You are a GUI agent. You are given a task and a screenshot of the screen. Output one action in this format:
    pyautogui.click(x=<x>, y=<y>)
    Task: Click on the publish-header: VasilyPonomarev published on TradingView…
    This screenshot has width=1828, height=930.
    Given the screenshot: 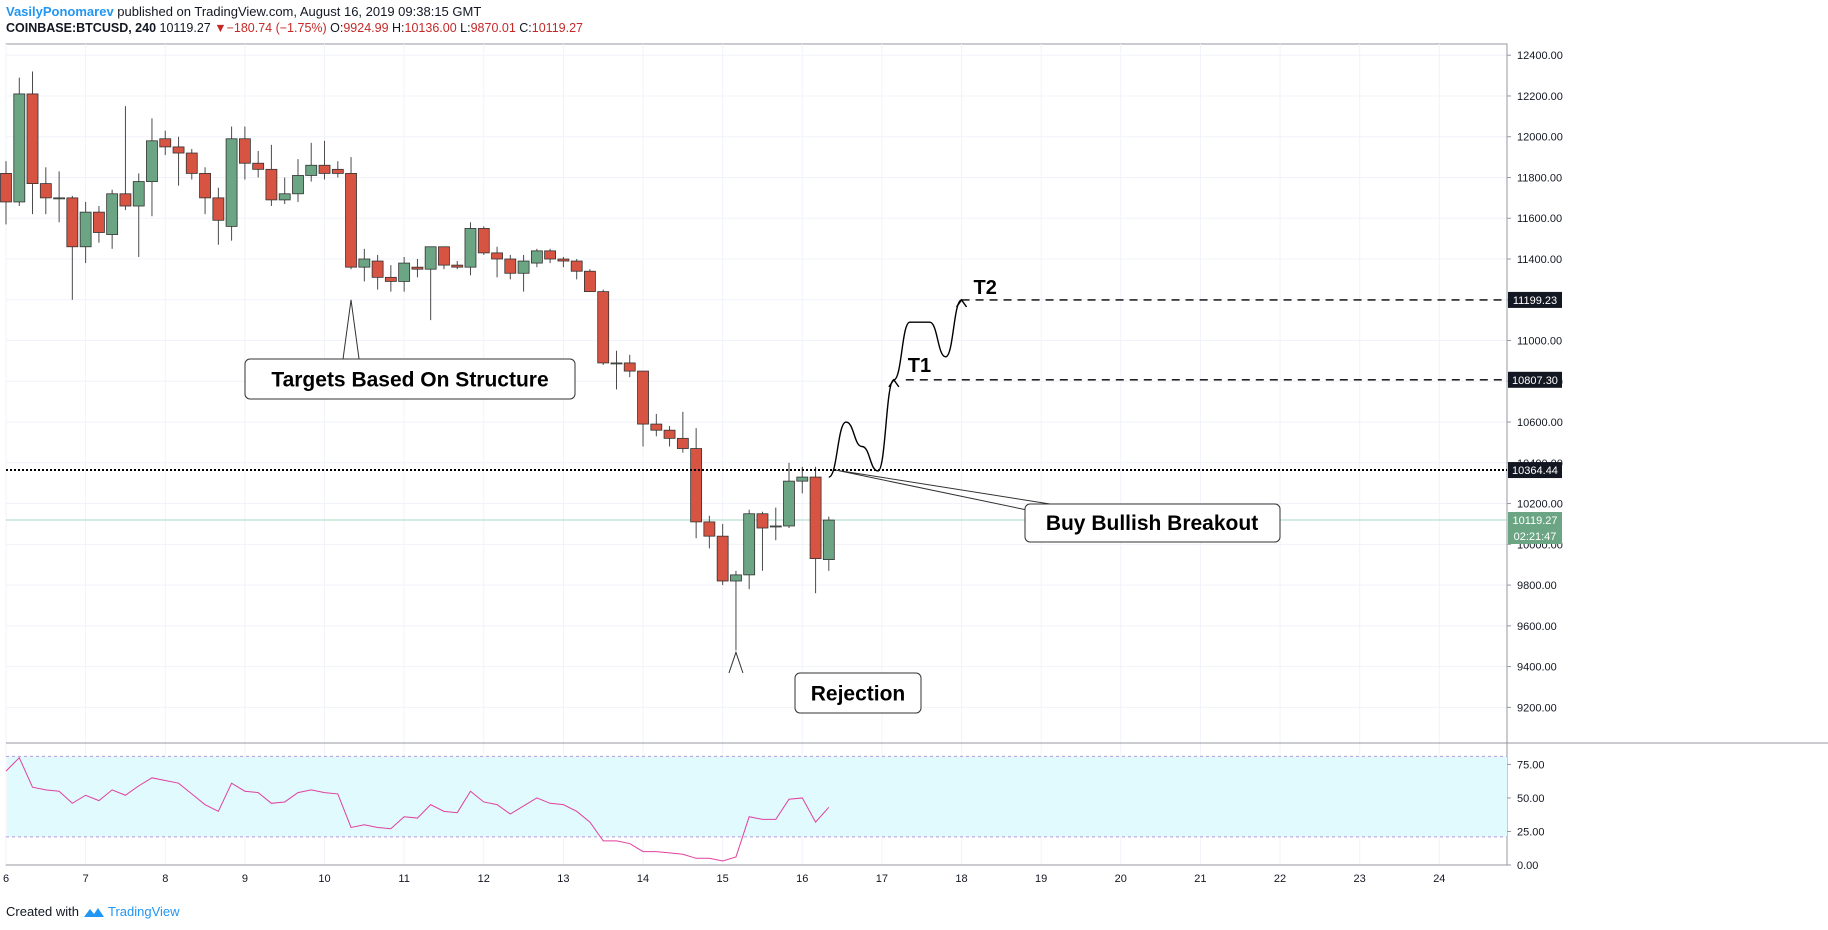 What is the action you would take?
    pyautogui.click(x=243, y=11)
    